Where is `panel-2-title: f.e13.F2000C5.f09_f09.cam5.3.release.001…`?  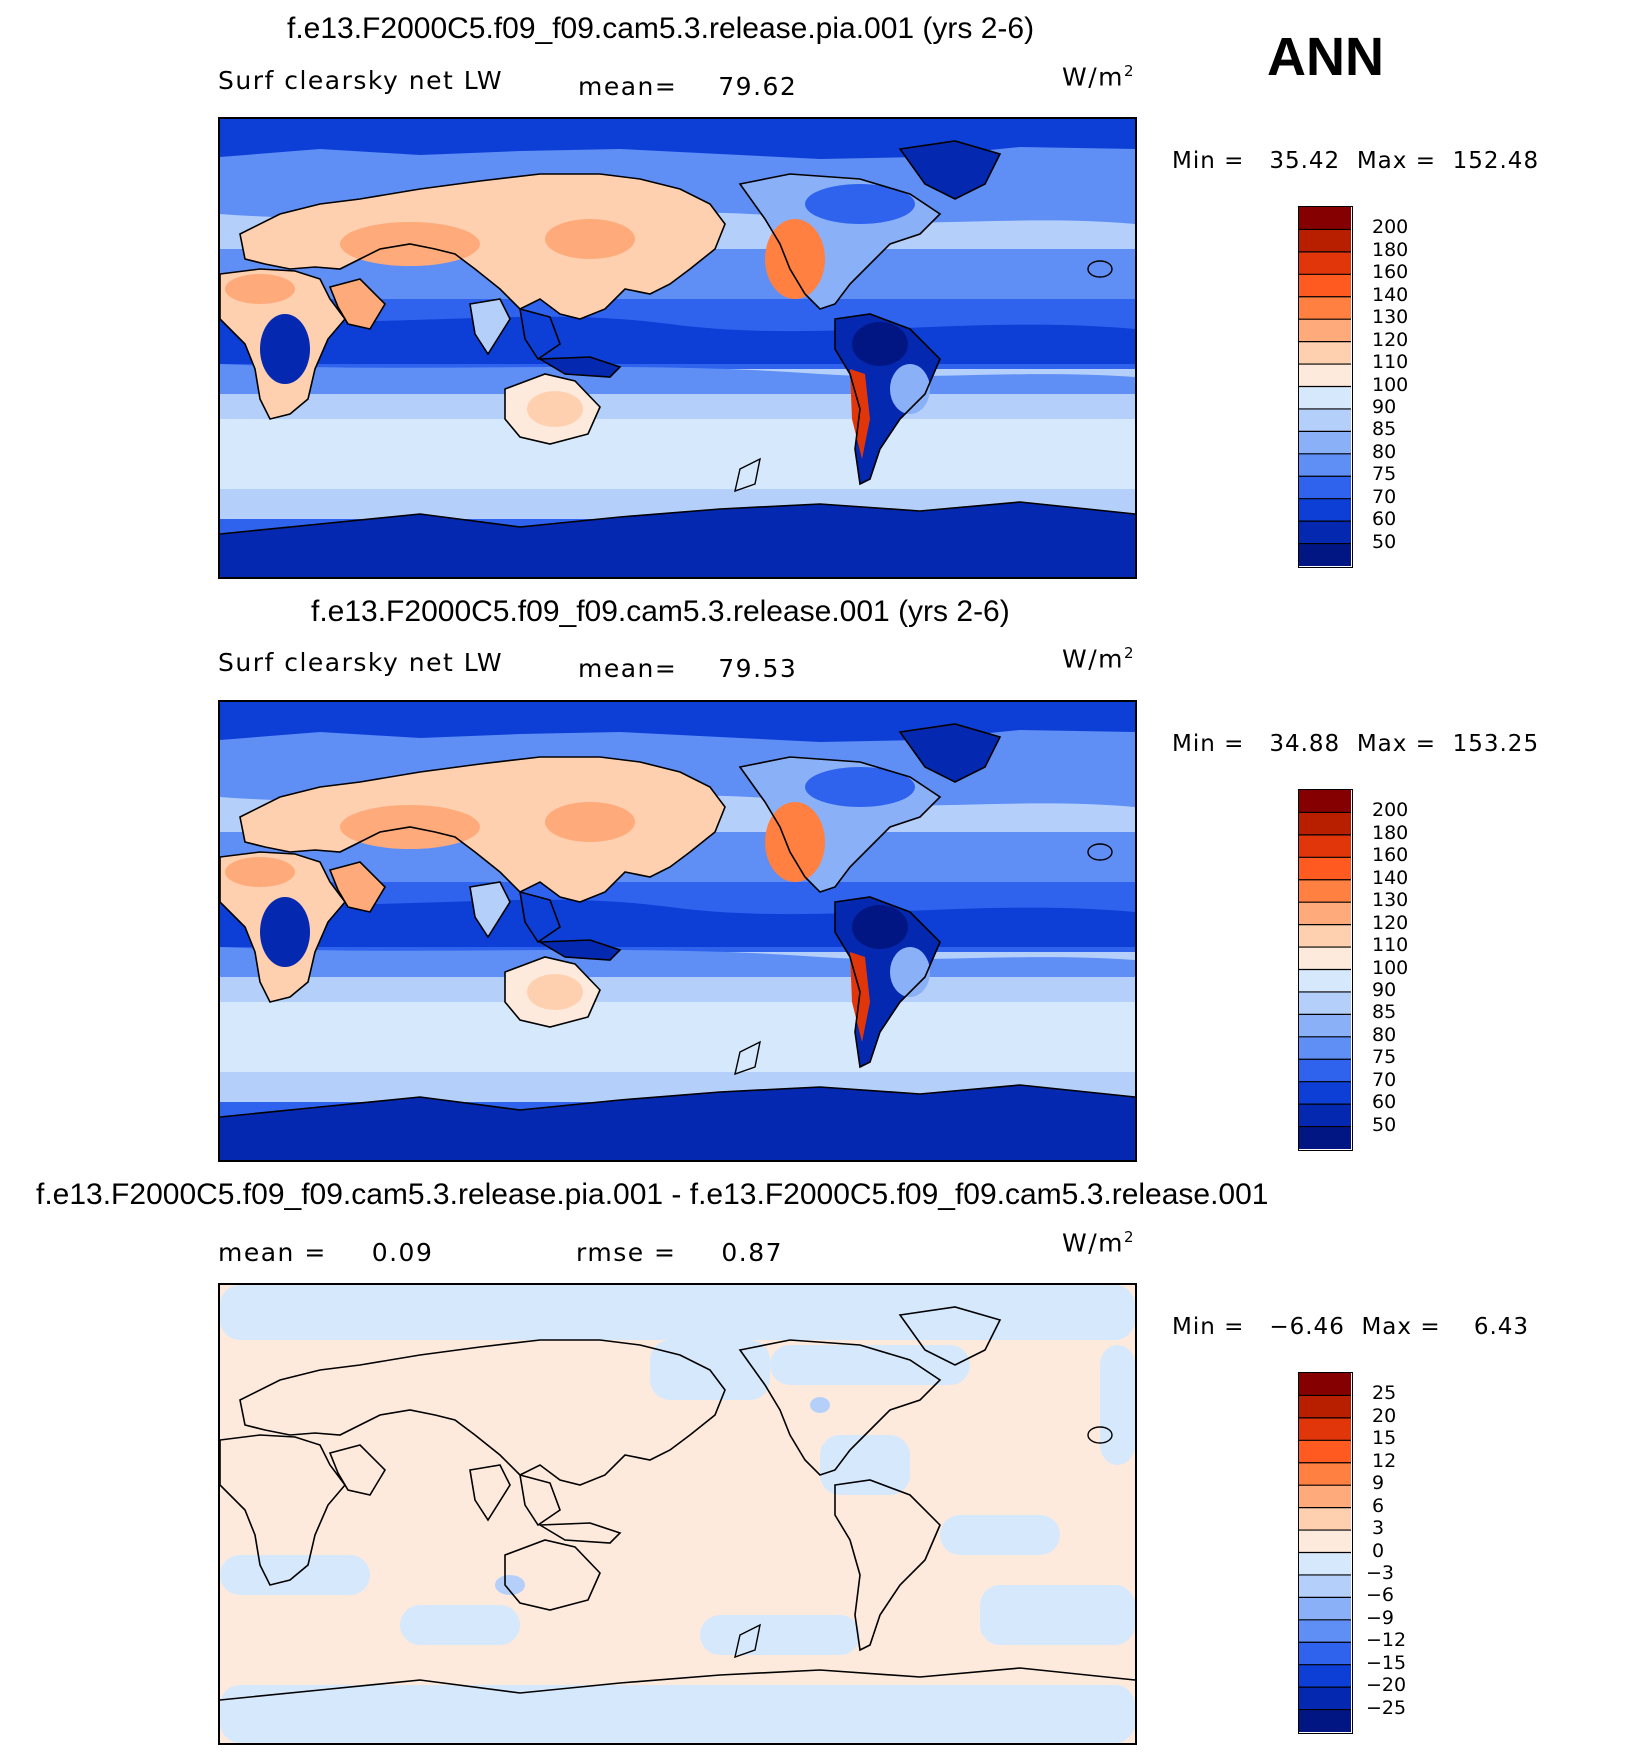
panel-2-title: f.e13.F2000C5.f09_f09.cam5.3.release.001… is located at coordinates (660, 611).